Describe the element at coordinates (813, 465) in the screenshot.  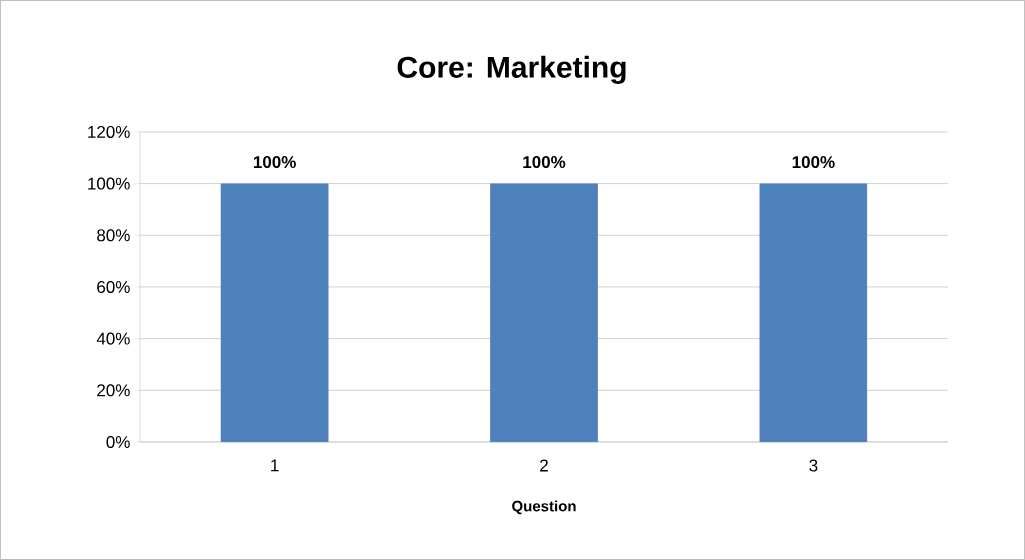
I see `x-tick-label: 3` at that location.